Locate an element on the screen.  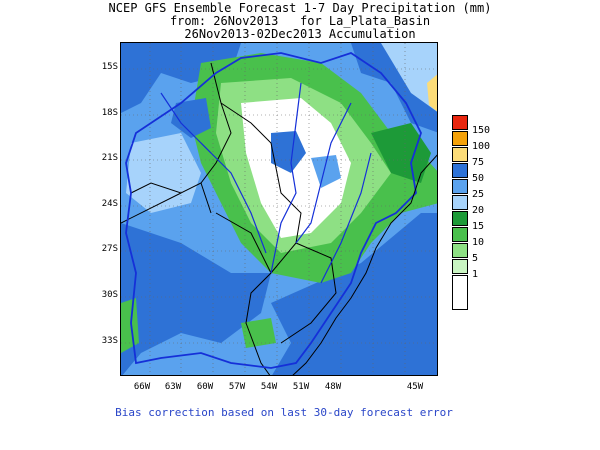
field-green-south is located at coordinates (258, 333).